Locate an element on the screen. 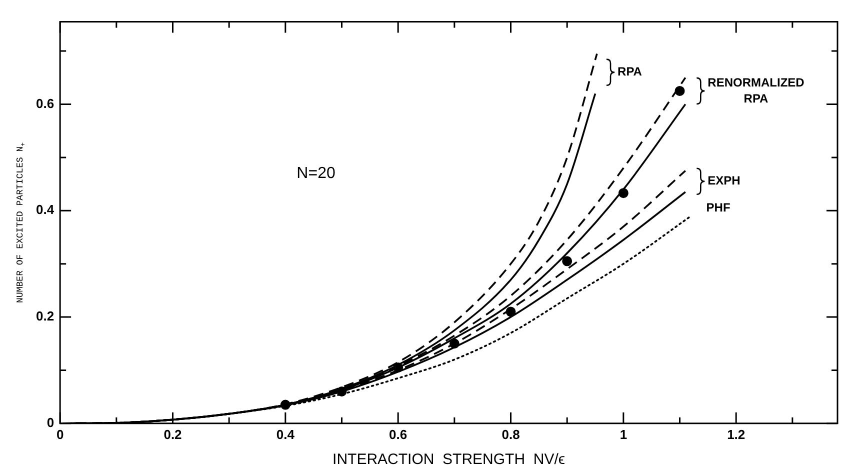 Image resolution: width=843 pixels, height=473 pixels. annotation: RPA is located at coordinates (630, 71).